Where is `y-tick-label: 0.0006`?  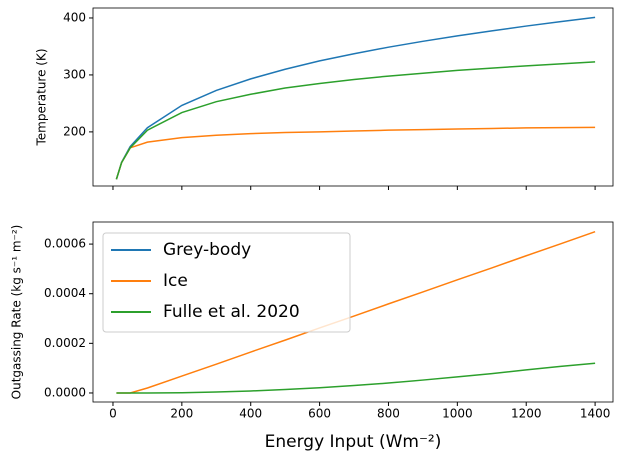
y-tick-label: 0.0006 is located at coordinates (65, 244).